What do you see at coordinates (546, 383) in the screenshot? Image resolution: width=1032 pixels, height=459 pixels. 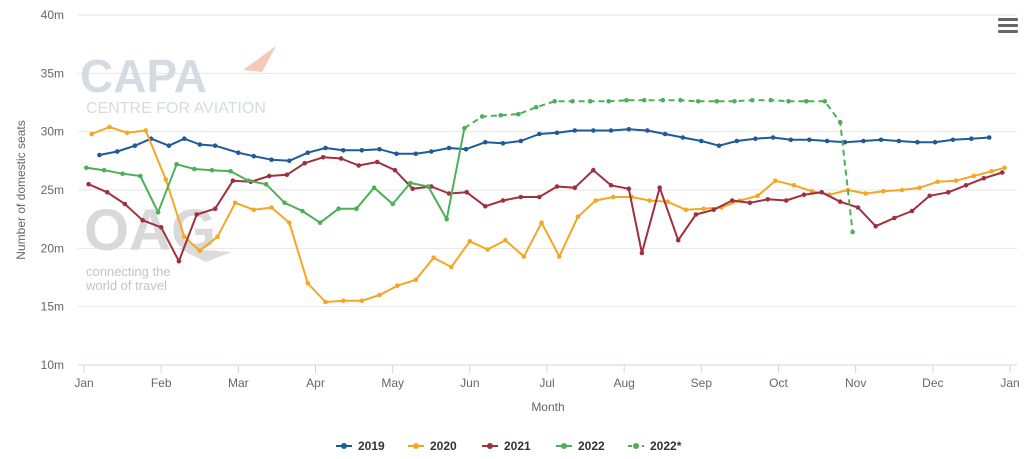 I see `x-tick-label: Jul` at bounding box center [546, 383].